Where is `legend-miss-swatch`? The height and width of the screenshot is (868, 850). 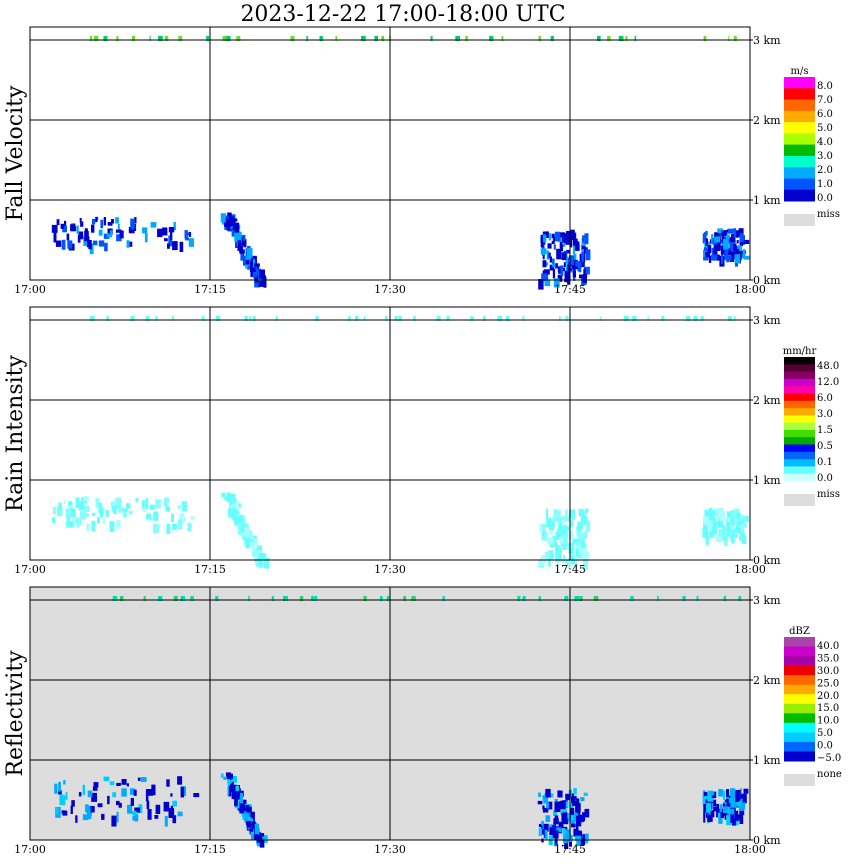
legend-miss-swatch is located at coordinates (799, 780).